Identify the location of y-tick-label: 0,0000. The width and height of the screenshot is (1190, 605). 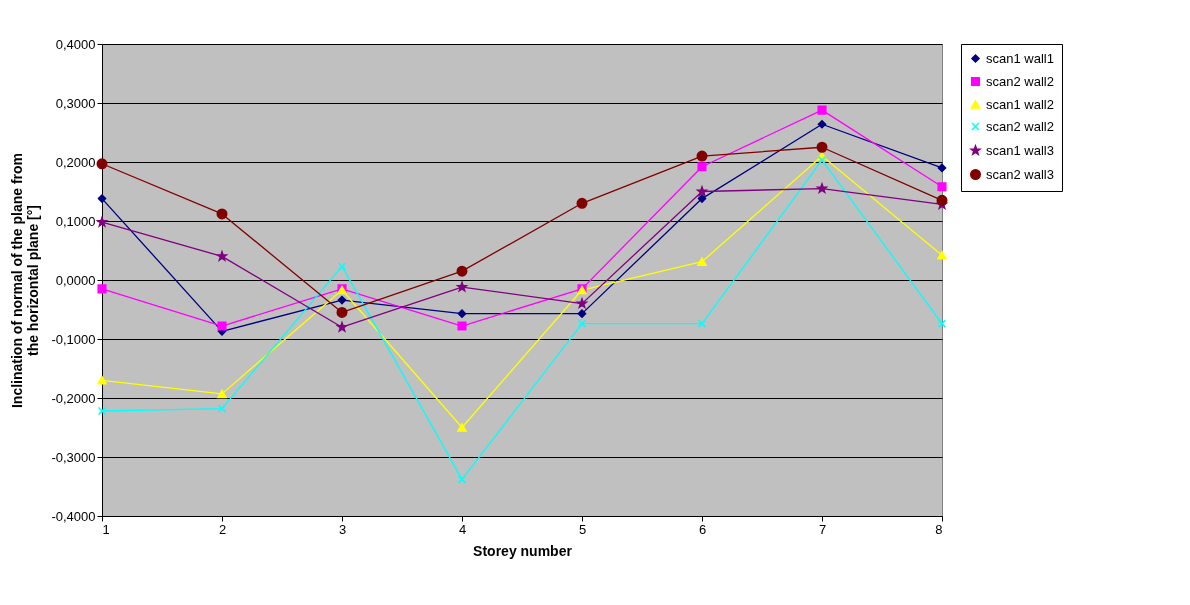
(75, 280).